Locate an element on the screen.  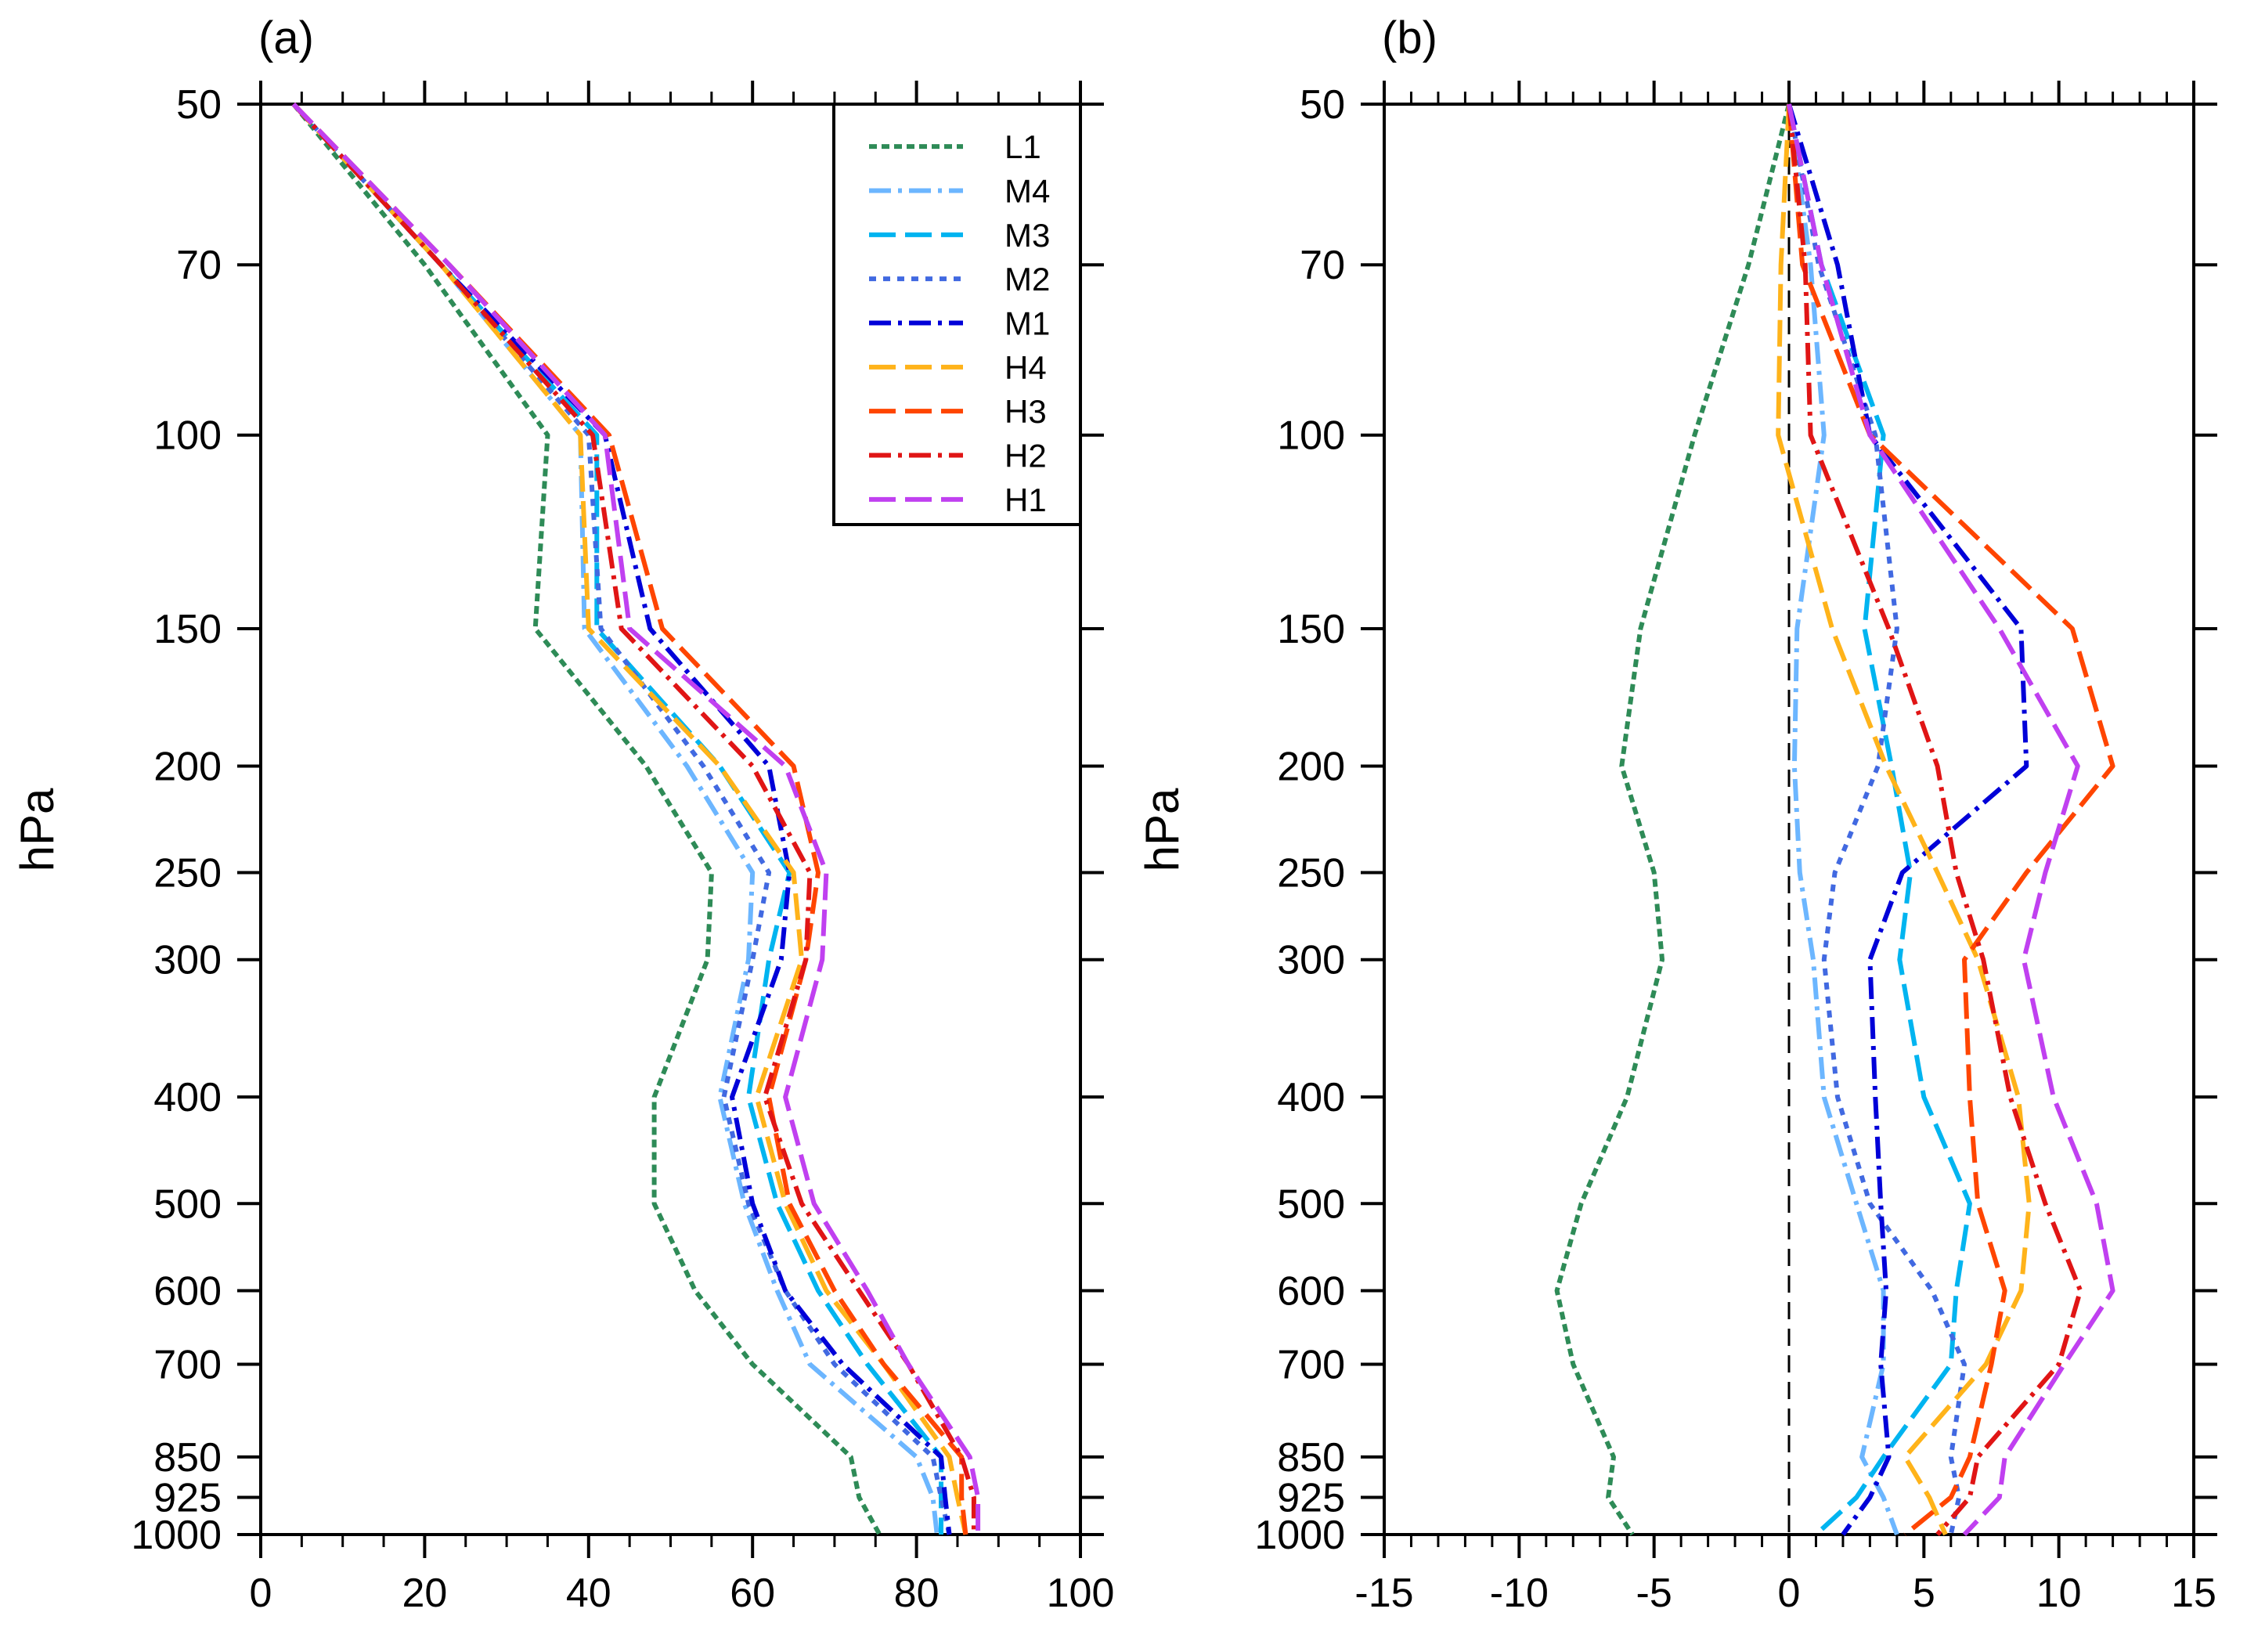
panel-b-y-tick-label: 1000 is located at coordinates (1299, 1535).